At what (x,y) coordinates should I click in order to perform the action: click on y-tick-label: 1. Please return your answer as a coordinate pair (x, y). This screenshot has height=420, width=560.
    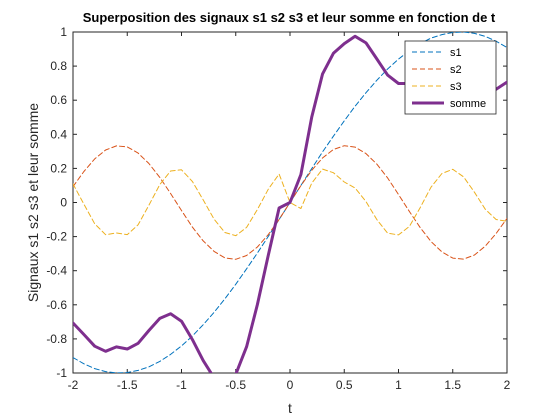
    Looking at the image, I should click on (63, 32).